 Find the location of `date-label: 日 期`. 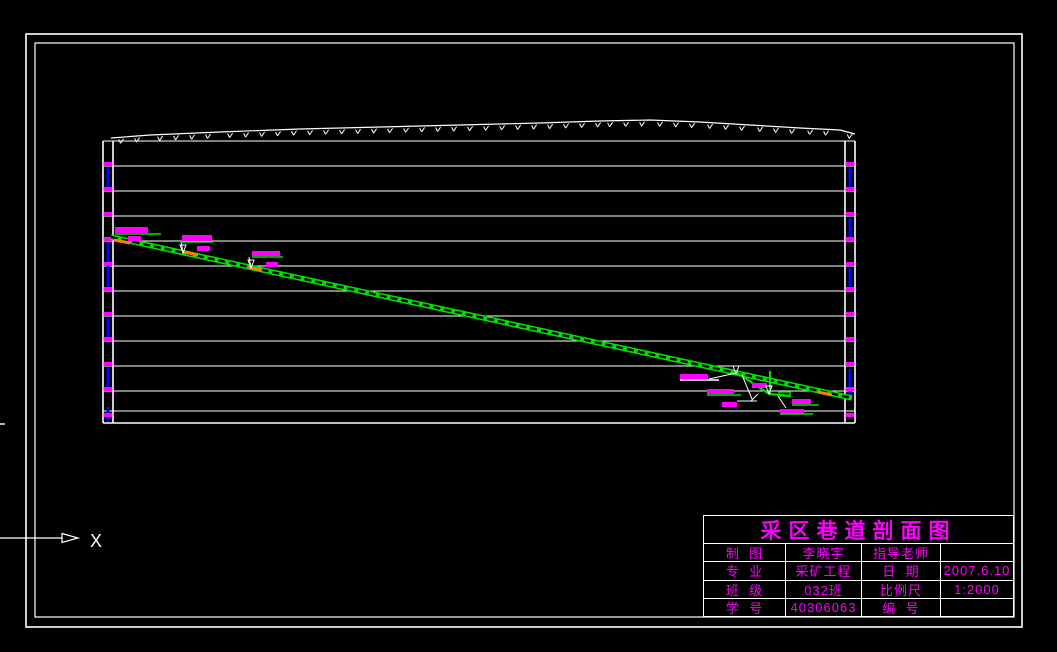

date-label: 日 期 is located at coordinates (901, 571).